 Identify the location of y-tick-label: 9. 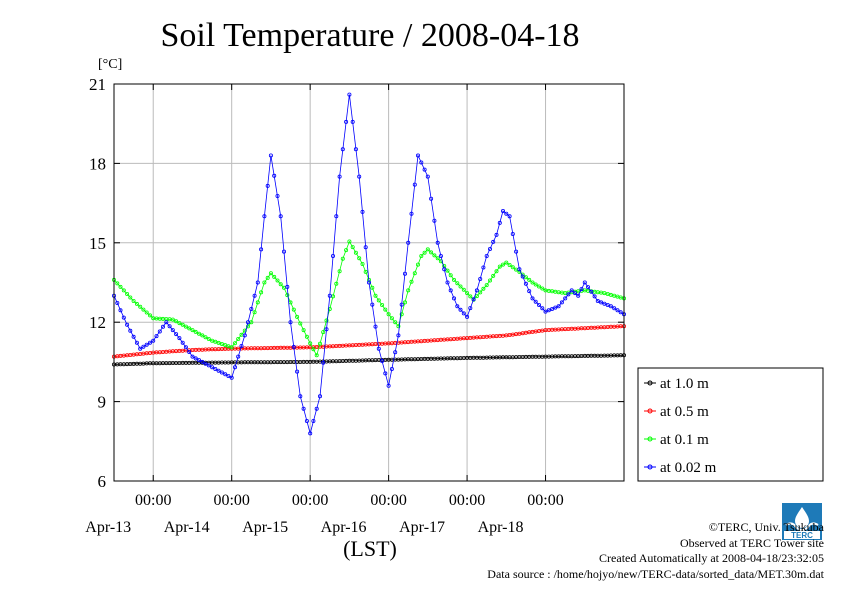
(102, 402).